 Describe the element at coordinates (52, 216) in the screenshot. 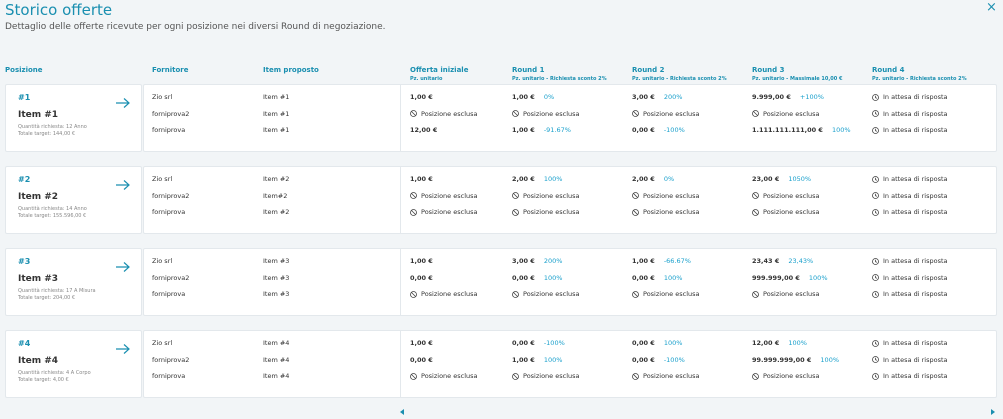

I see `target: Totale target: 155.596,00 €` at that location.